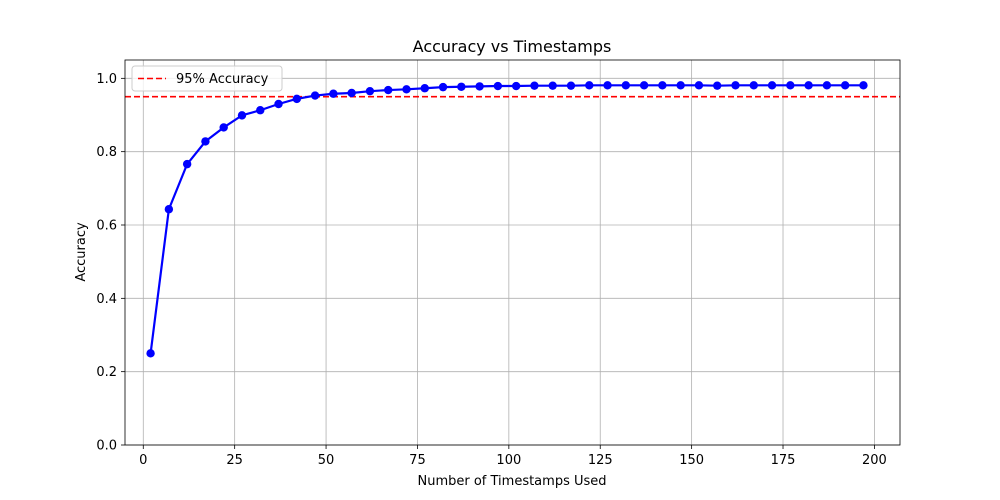 Image resolution: width=1000 pixels, height=500 pixels. I want to click on legend-box, so click(207, 78).